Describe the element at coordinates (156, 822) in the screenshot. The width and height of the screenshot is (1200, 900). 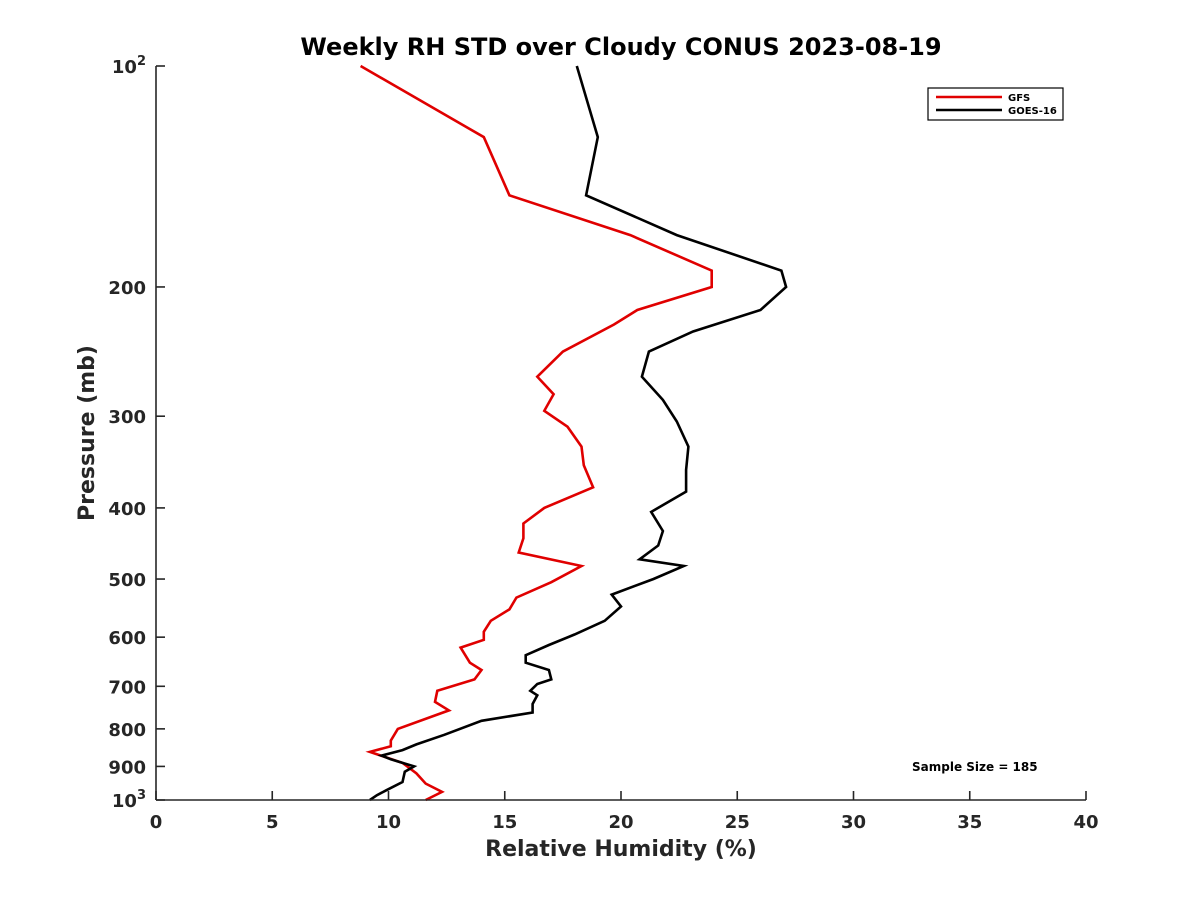
I see `x-tick-label: 0` at that location.